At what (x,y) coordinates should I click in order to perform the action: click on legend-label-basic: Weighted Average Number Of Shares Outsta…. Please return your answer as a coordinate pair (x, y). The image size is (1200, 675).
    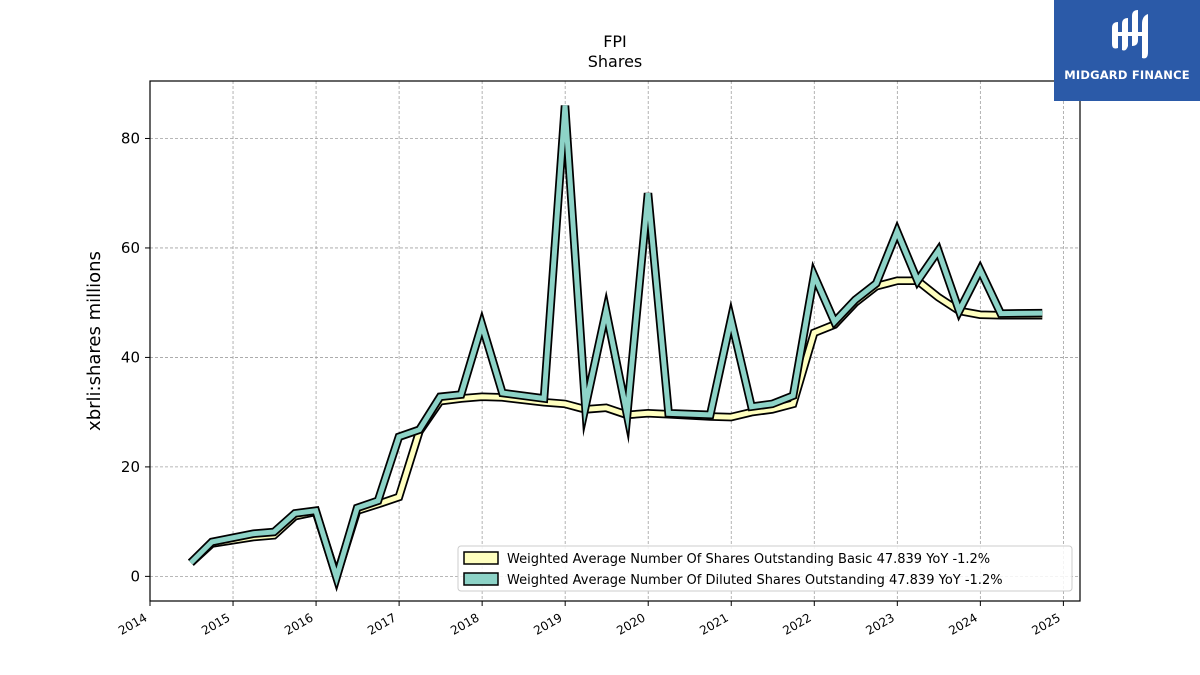
    Looking at the image, I should click on (748, 559).